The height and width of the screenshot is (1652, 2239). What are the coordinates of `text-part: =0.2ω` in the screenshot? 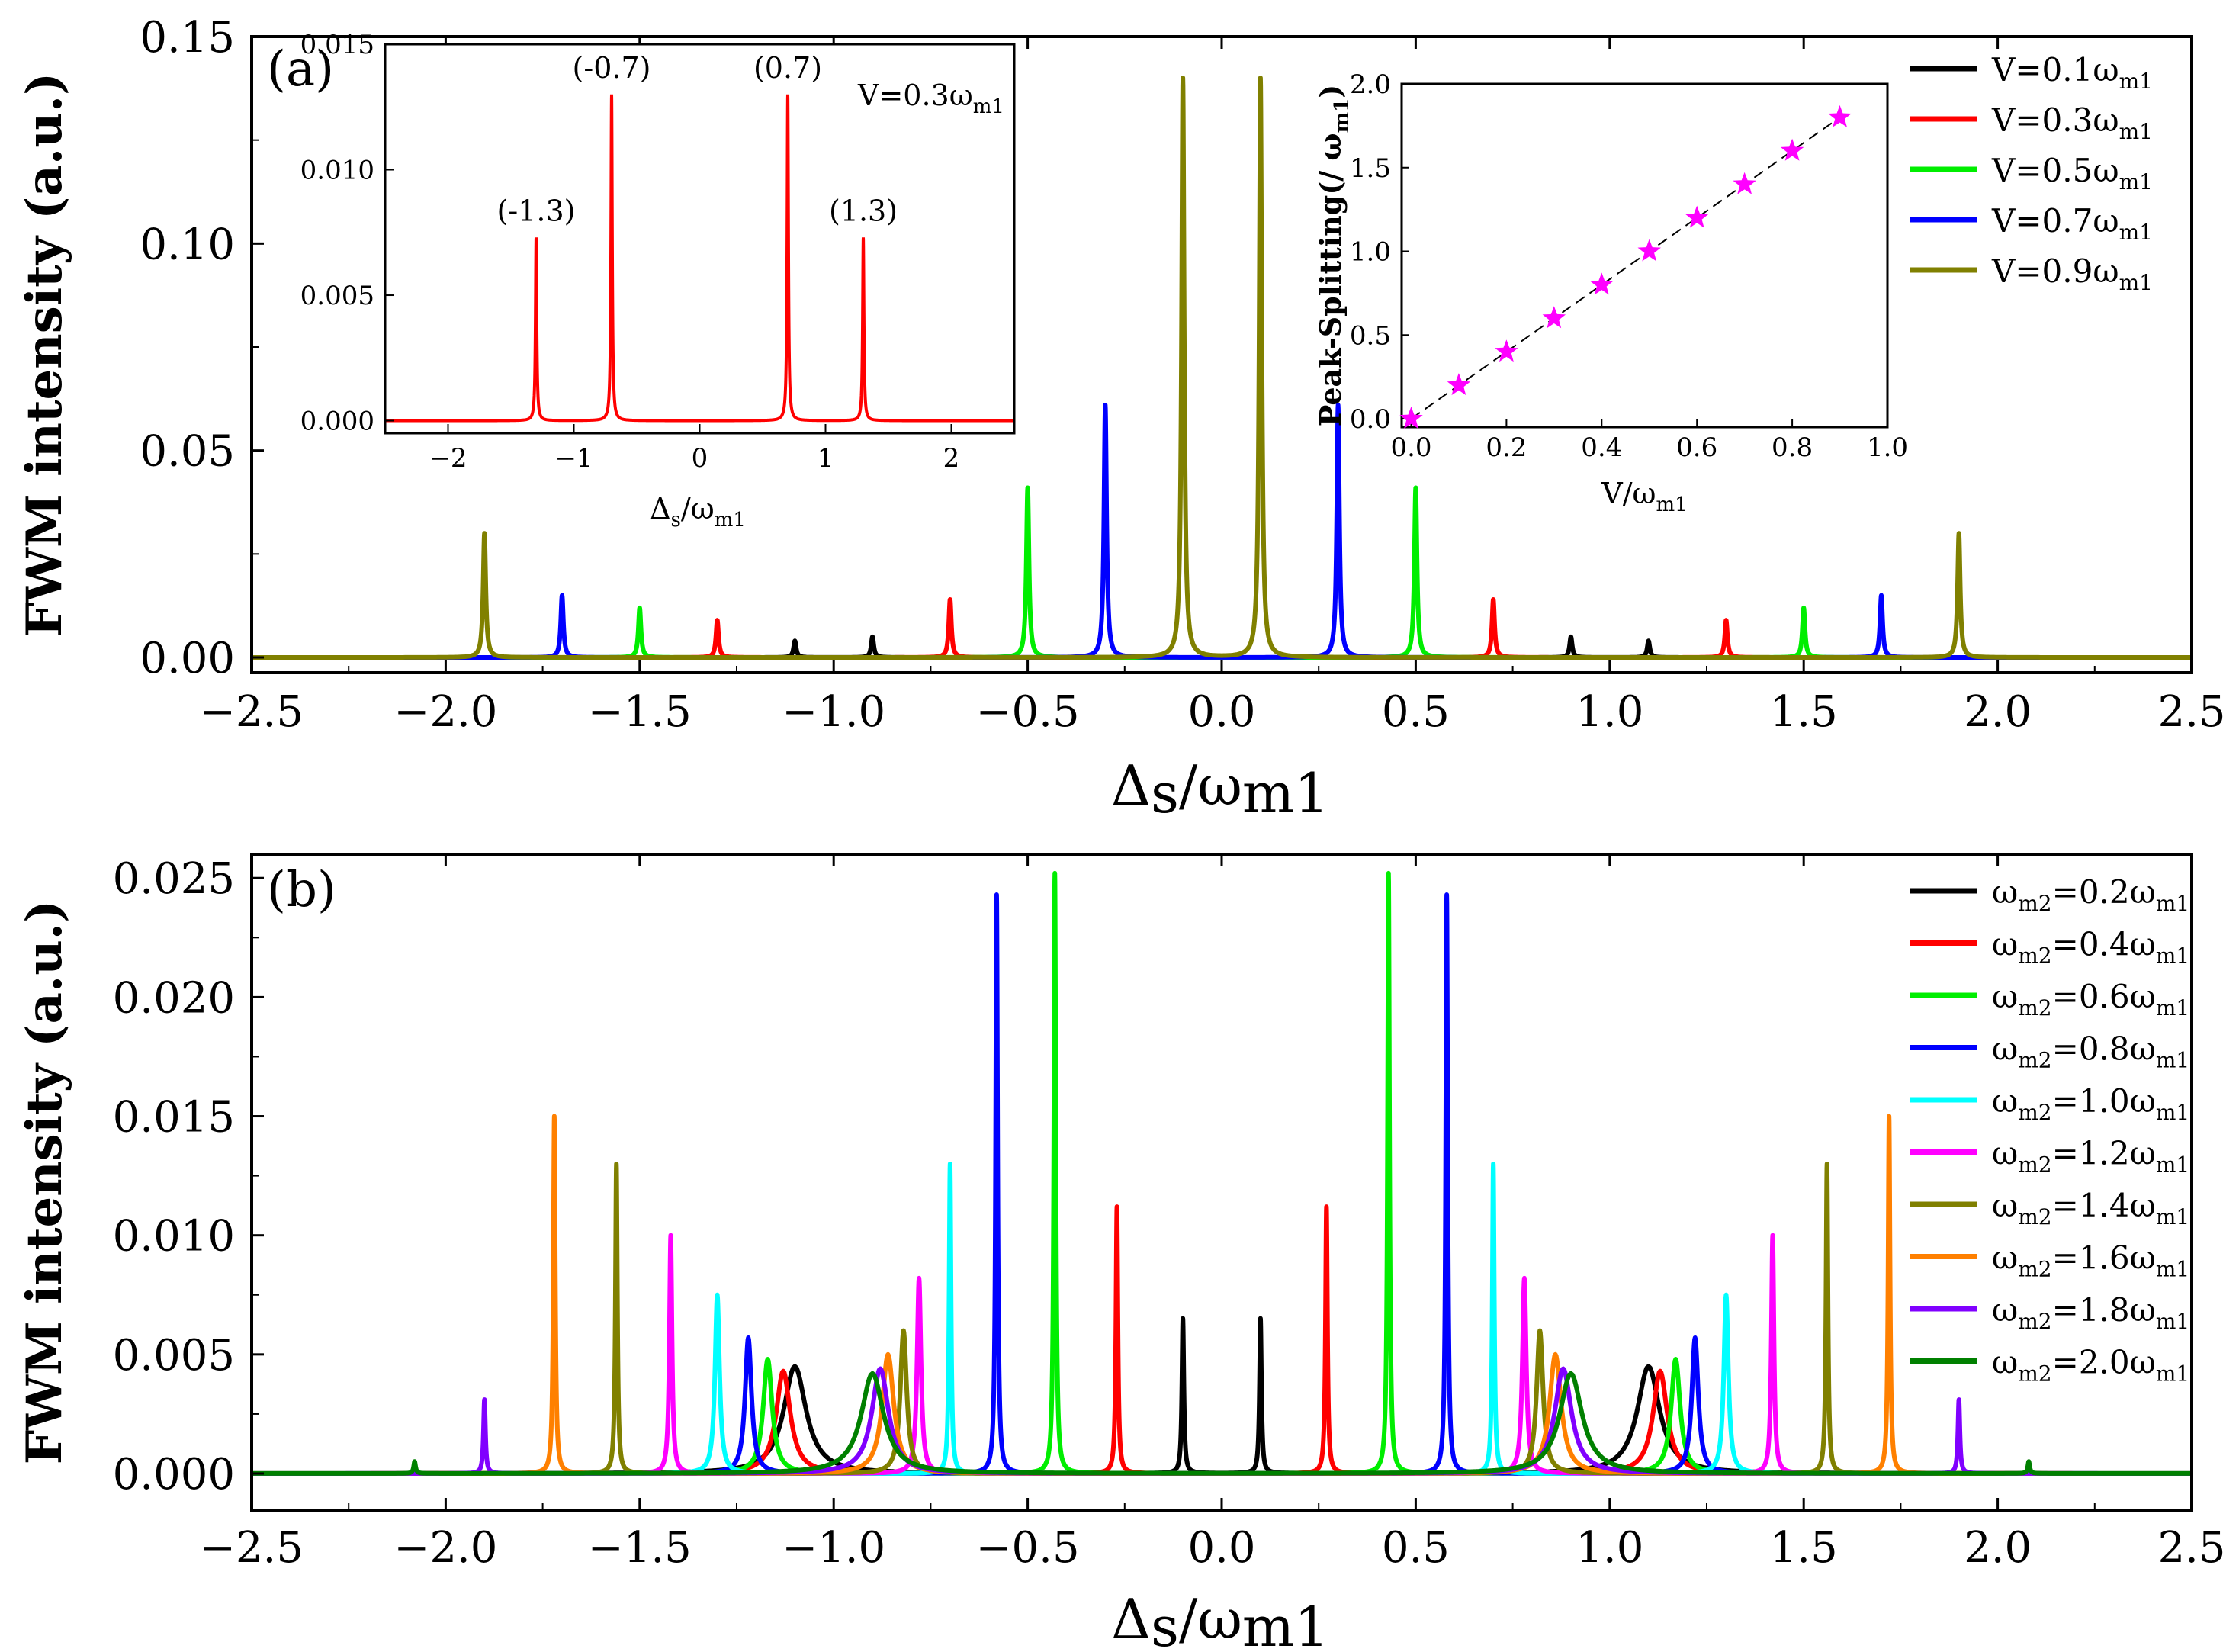 It's located at (2104, 892).